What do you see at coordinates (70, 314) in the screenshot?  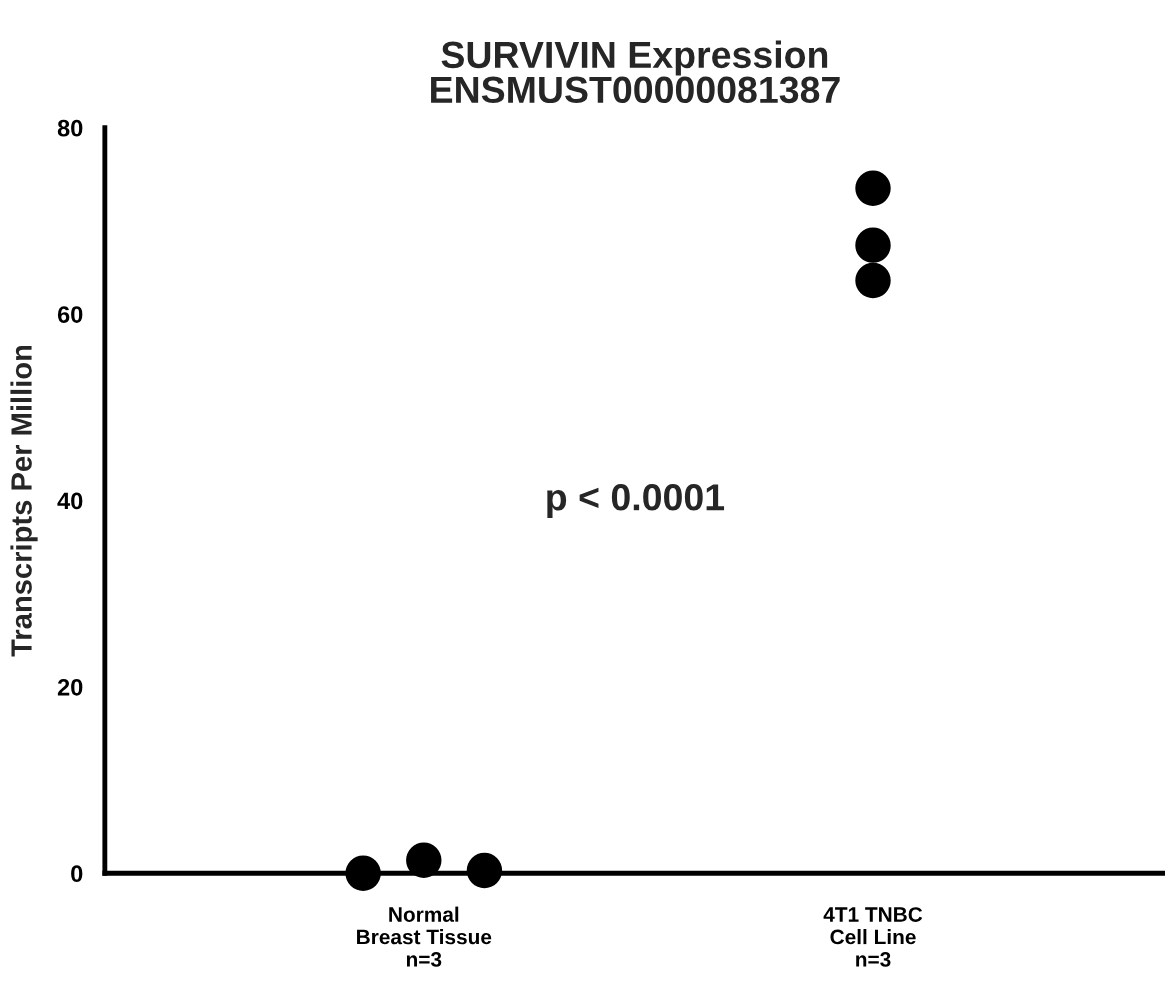 I see `y-tick-label: 60` at bounding box center [70, 314].